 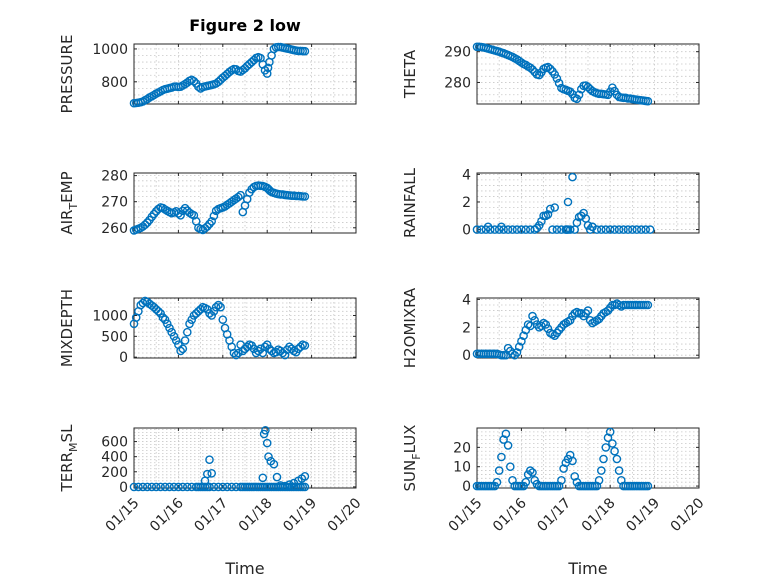 I want to click on y-axis-label-post: LUX, so click(x=410, y=439).